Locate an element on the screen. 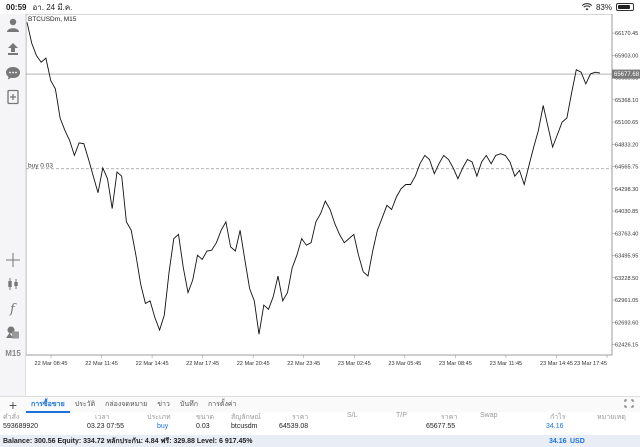  current-price-tag-text: 65677.68 is located at coordinates (627, 75).